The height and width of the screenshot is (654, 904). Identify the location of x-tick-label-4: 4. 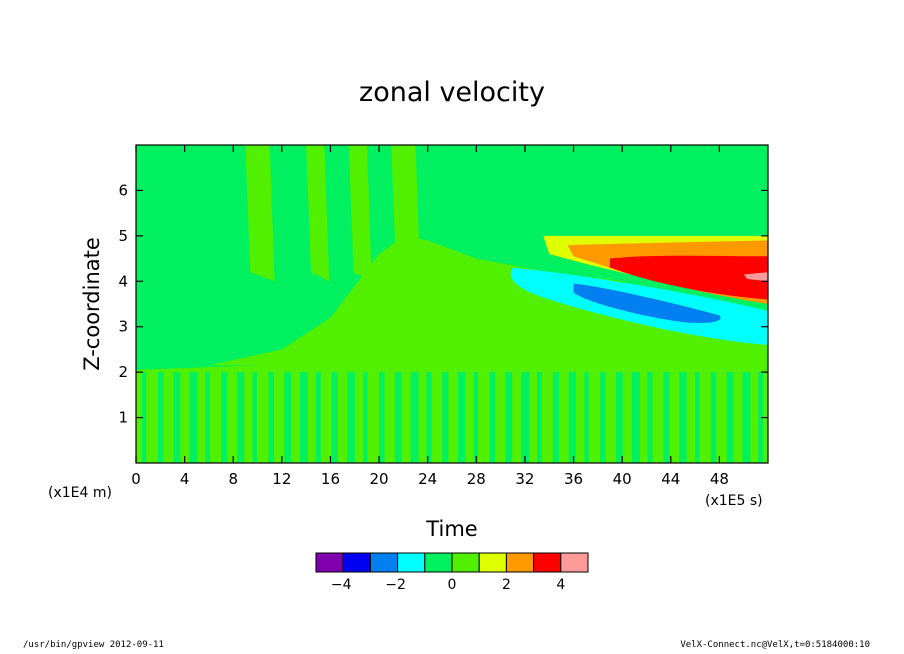
(185, 479).